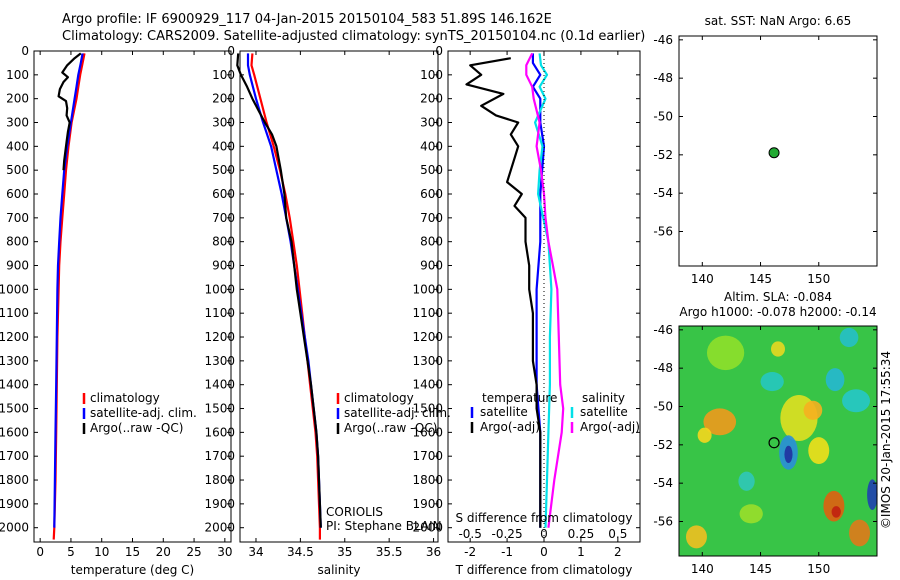  I want to click on x-tick-label: 2, so click(618, 552).